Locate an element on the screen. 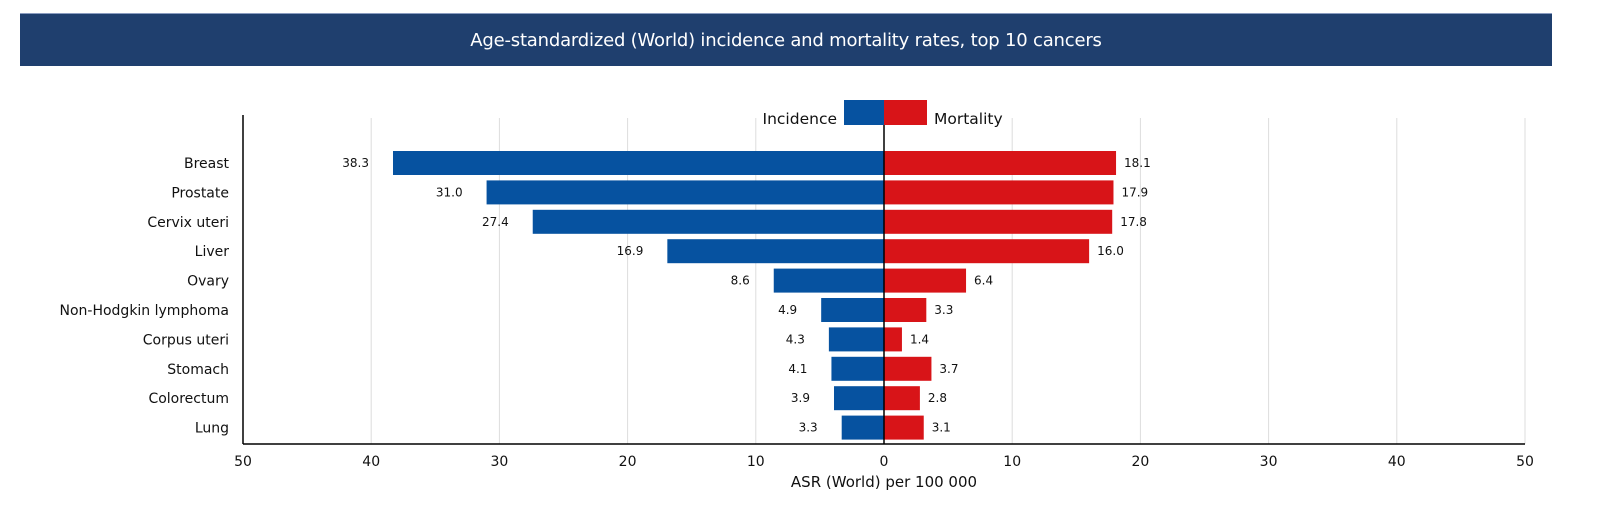 The image size is (1600, 522). value-label-incidence: 4.9 is located at coordinates (787, 310).